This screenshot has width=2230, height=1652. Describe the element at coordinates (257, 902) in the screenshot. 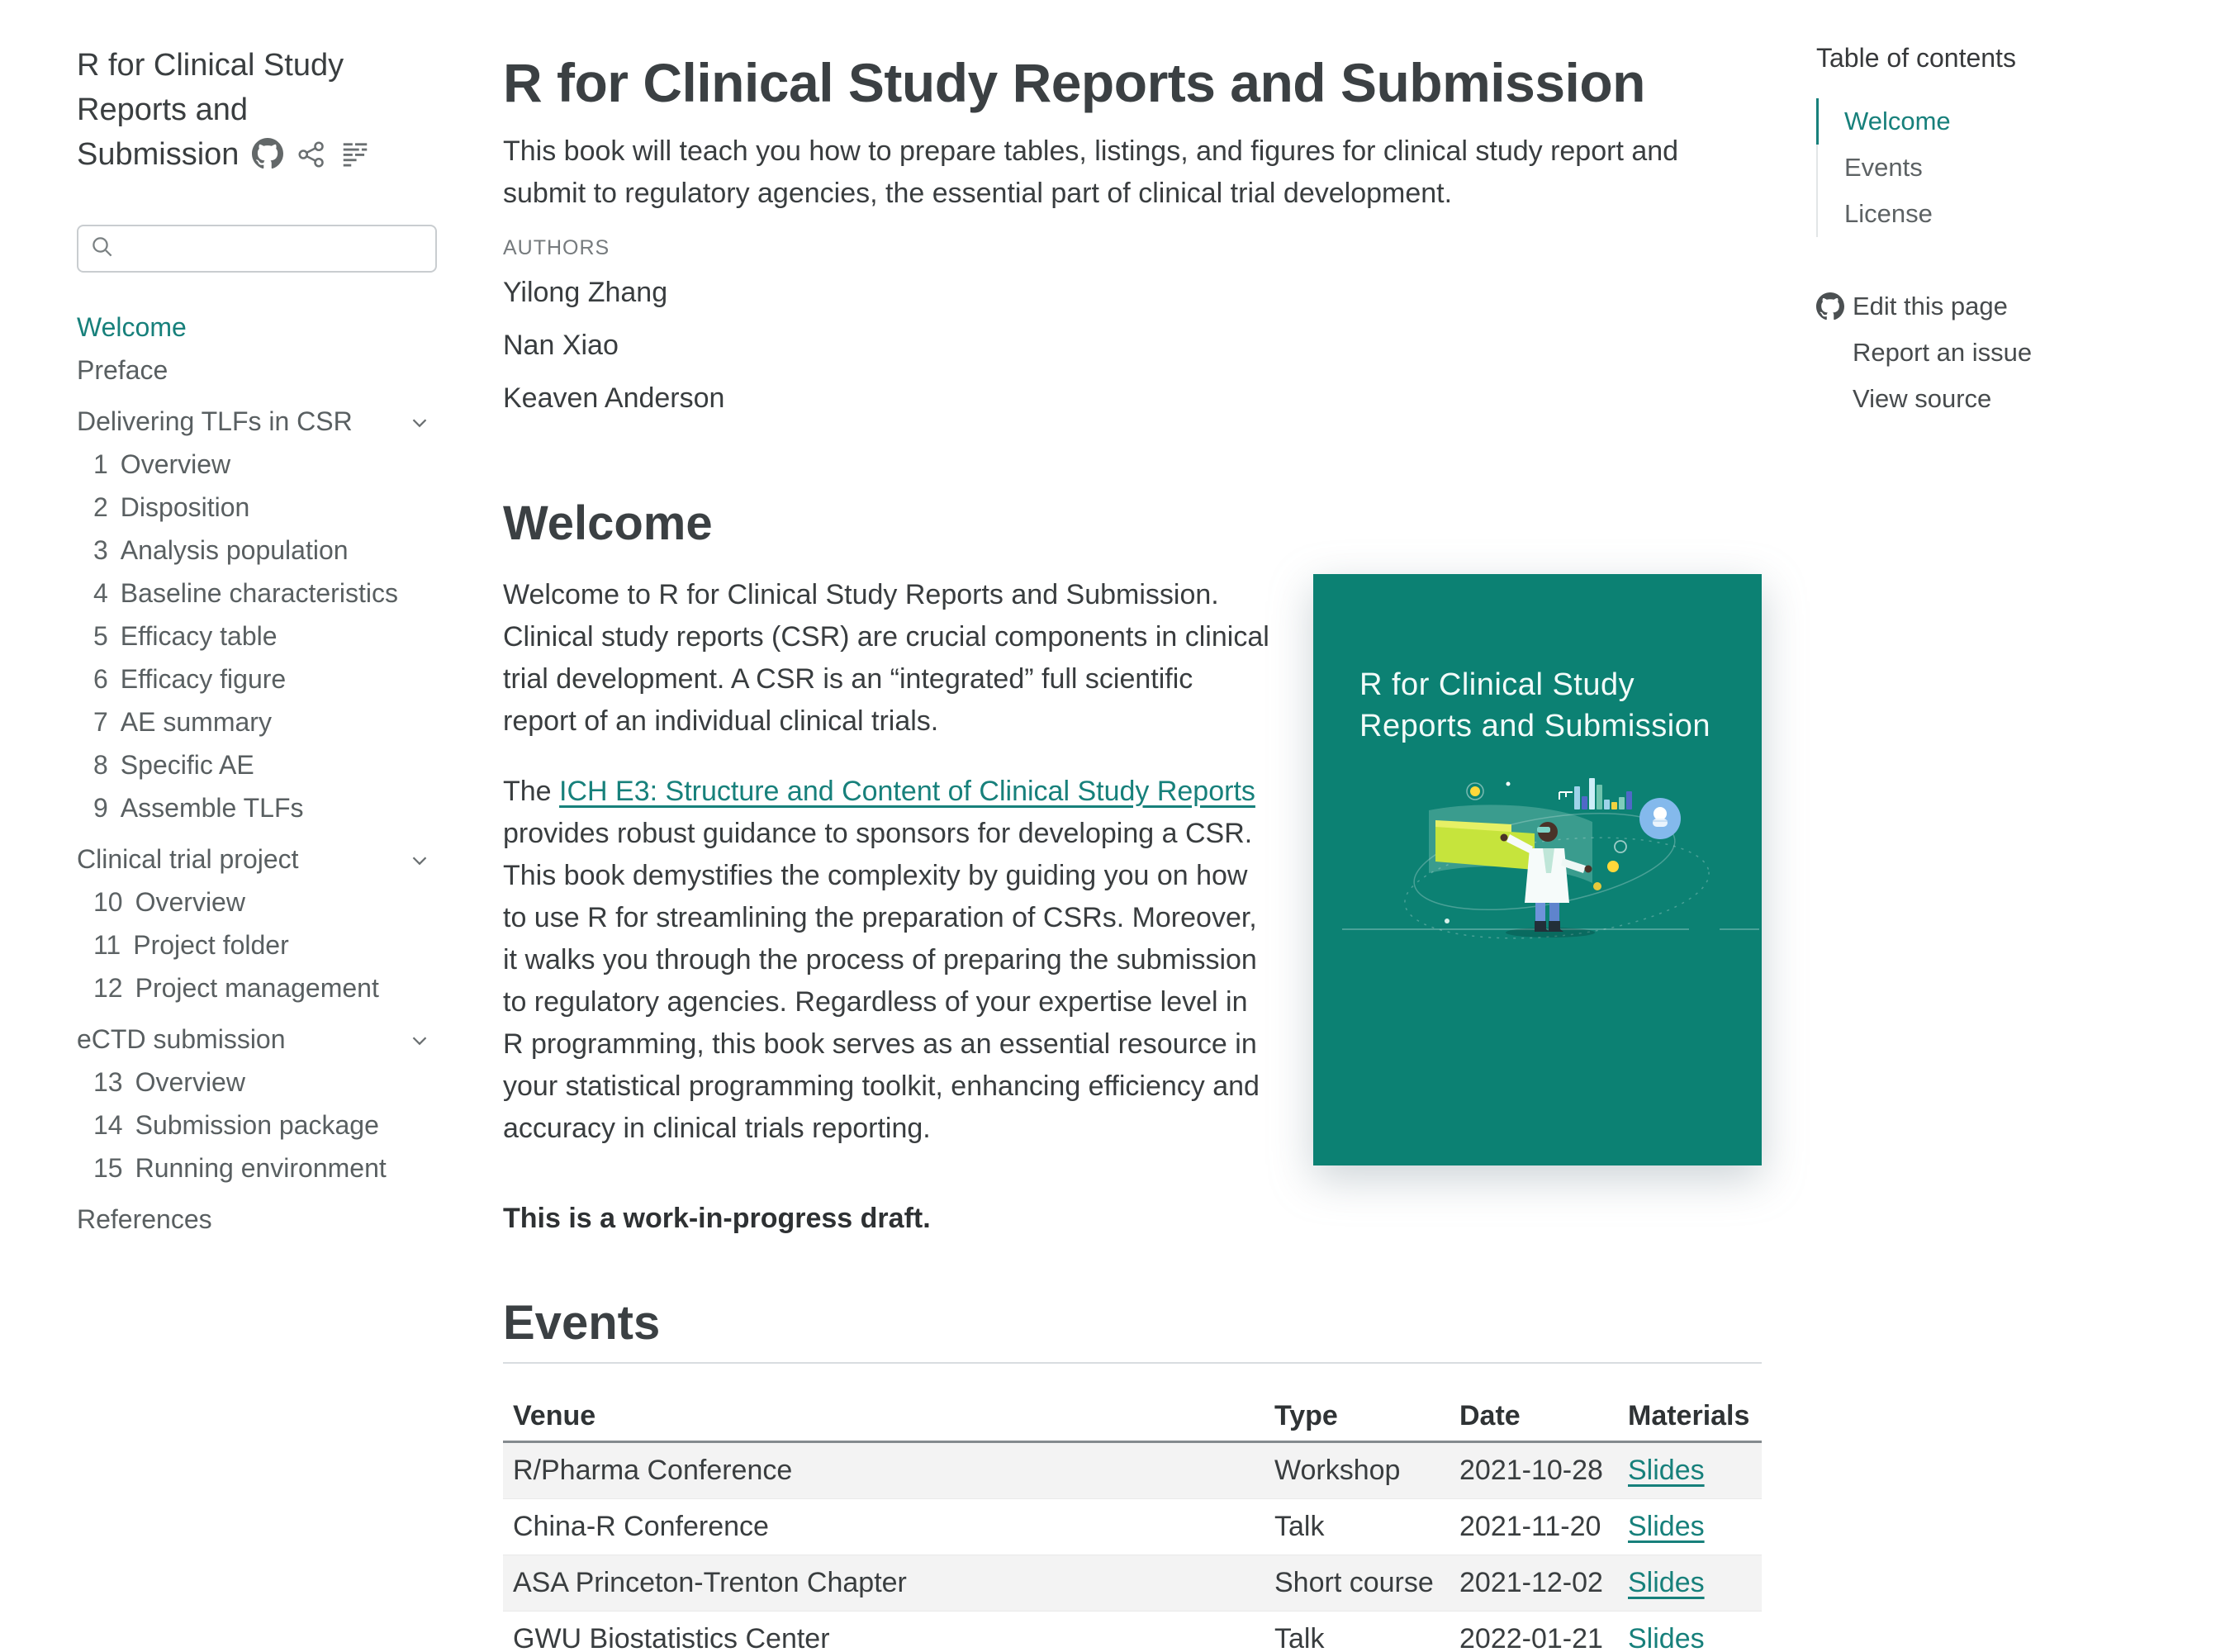

I see `sidebar-item-ch10: 10 Overview` at that location.